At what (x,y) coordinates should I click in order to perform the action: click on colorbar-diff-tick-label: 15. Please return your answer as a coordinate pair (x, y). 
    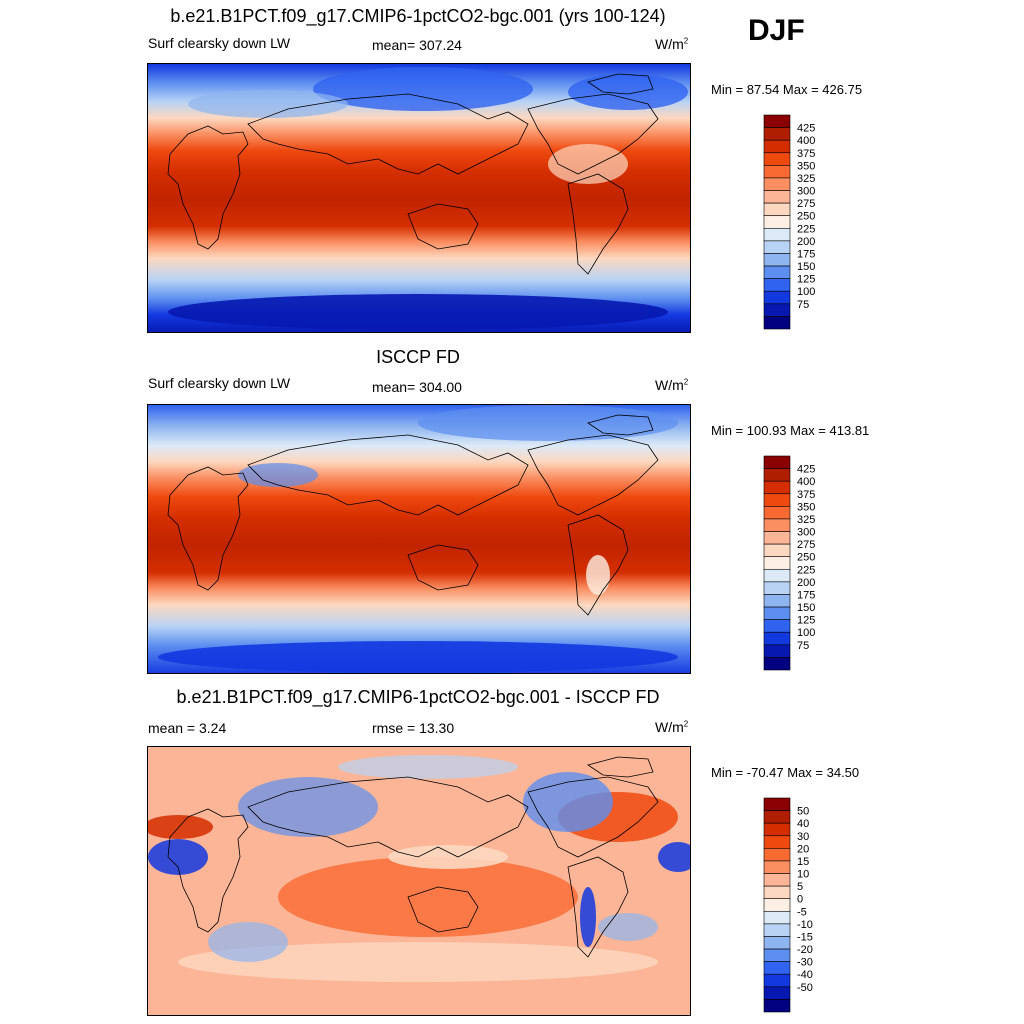
    Looking at the image, I should click on (803, 862).